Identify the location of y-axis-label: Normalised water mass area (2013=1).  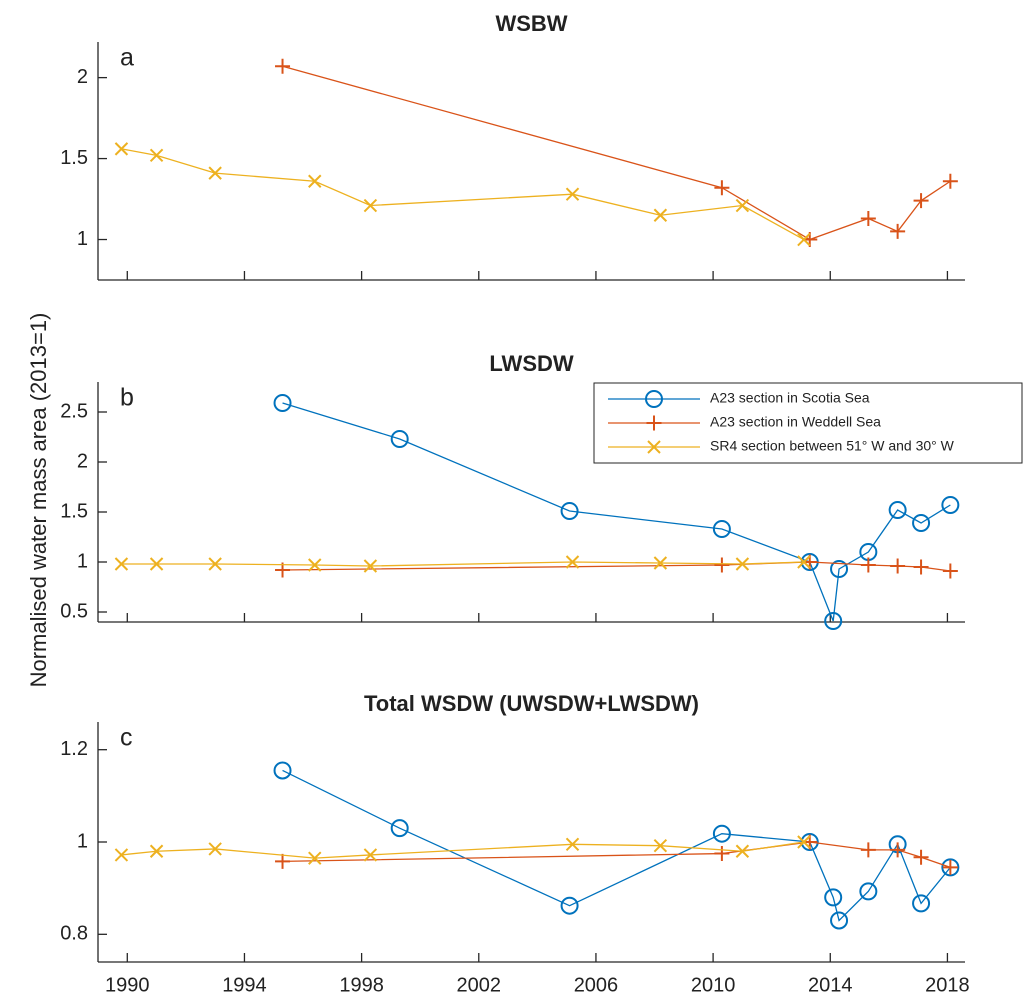
(38, 500).